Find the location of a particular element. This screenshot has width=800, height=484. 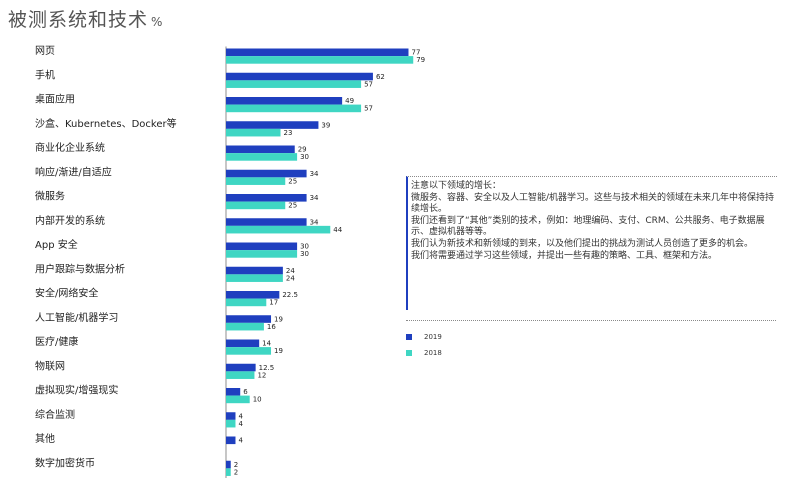

category-label: 手机 is located at coordinates (45, 74).